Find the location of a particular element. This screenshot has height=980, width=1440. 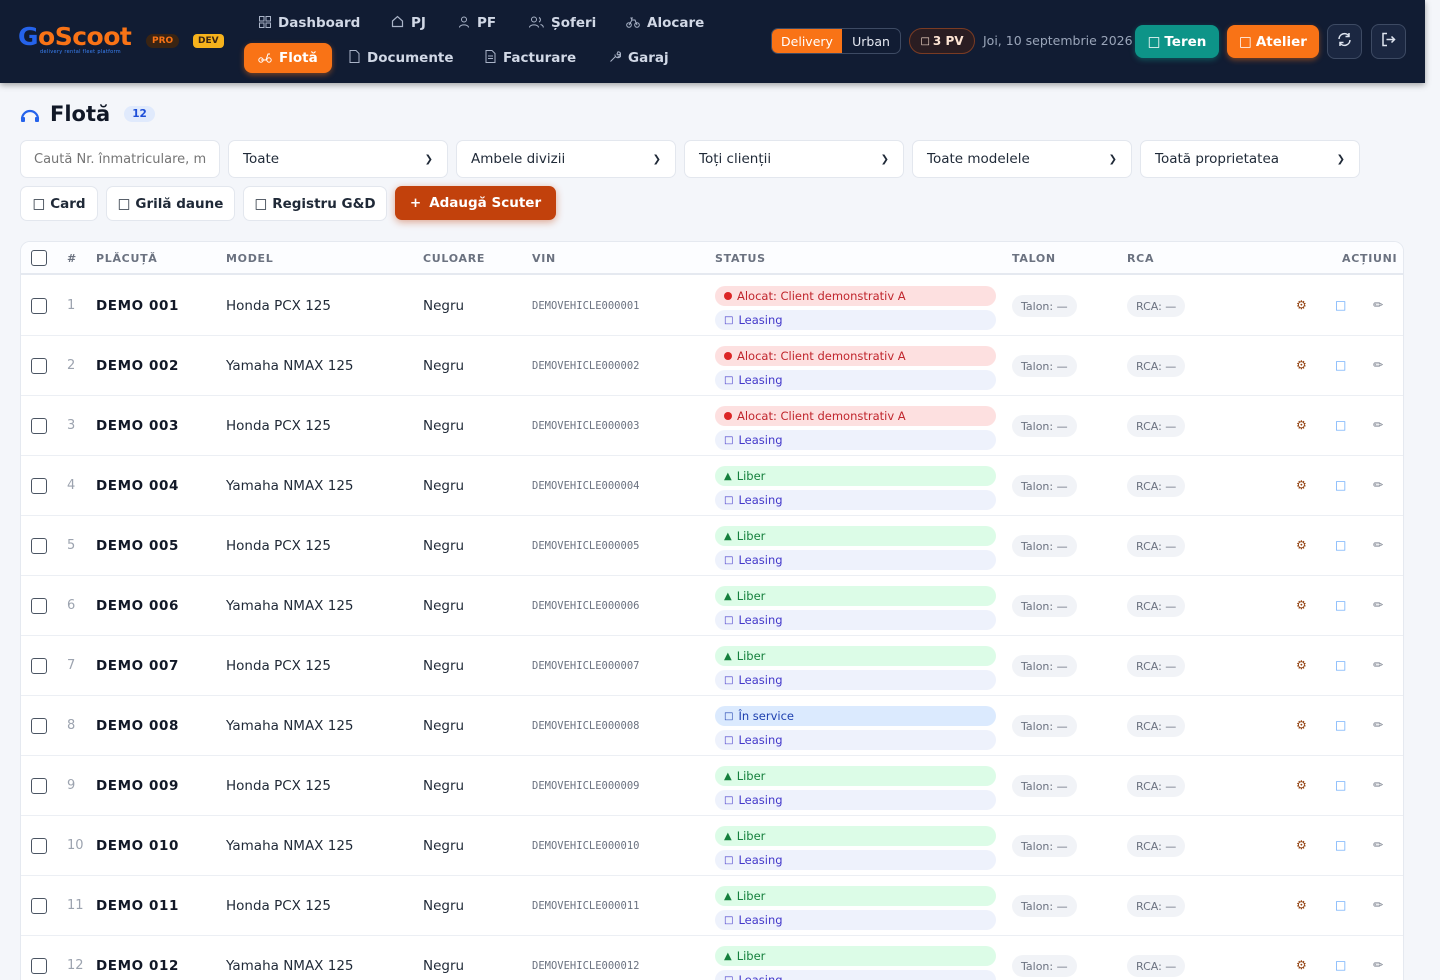

col-color: CULOARE is located at coordinates (454, 258).